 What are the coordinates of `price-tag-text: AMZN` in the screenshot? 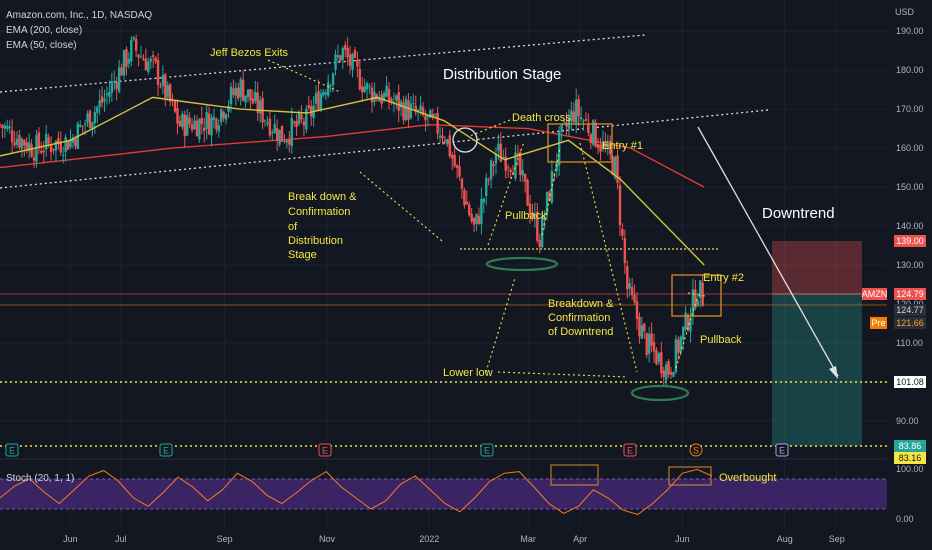 It's located at (875, 294).